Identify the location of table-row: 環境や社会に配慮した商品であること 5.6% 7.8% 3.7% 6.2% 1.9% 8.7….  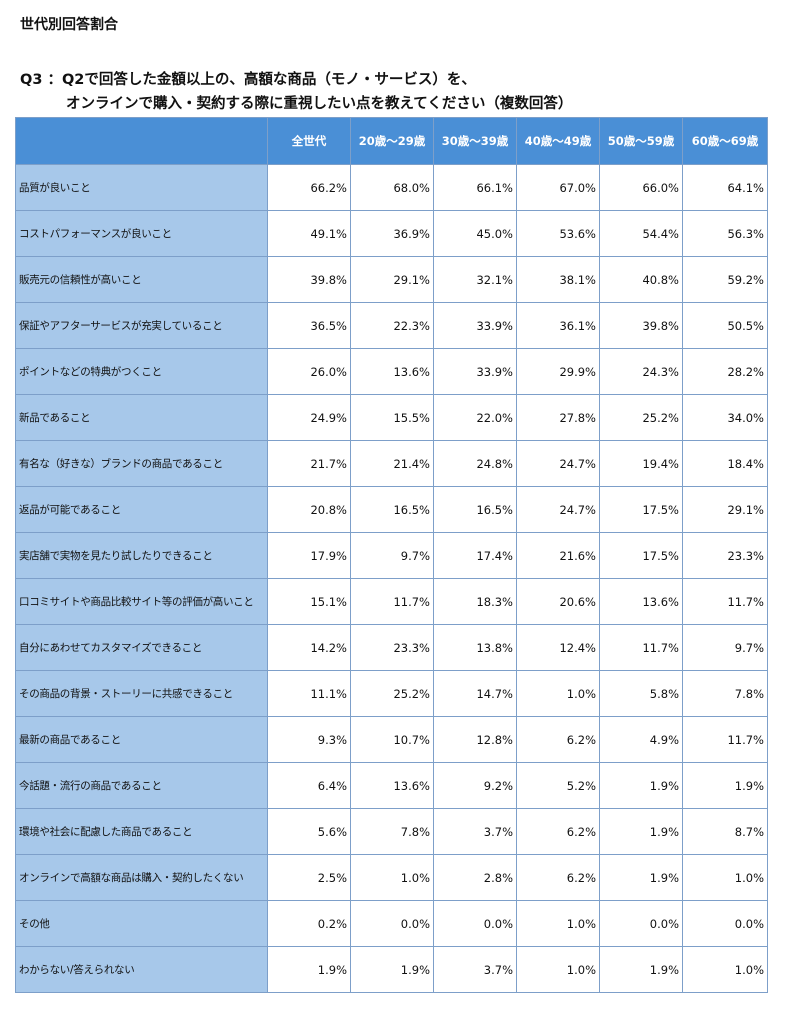
(391, 831).